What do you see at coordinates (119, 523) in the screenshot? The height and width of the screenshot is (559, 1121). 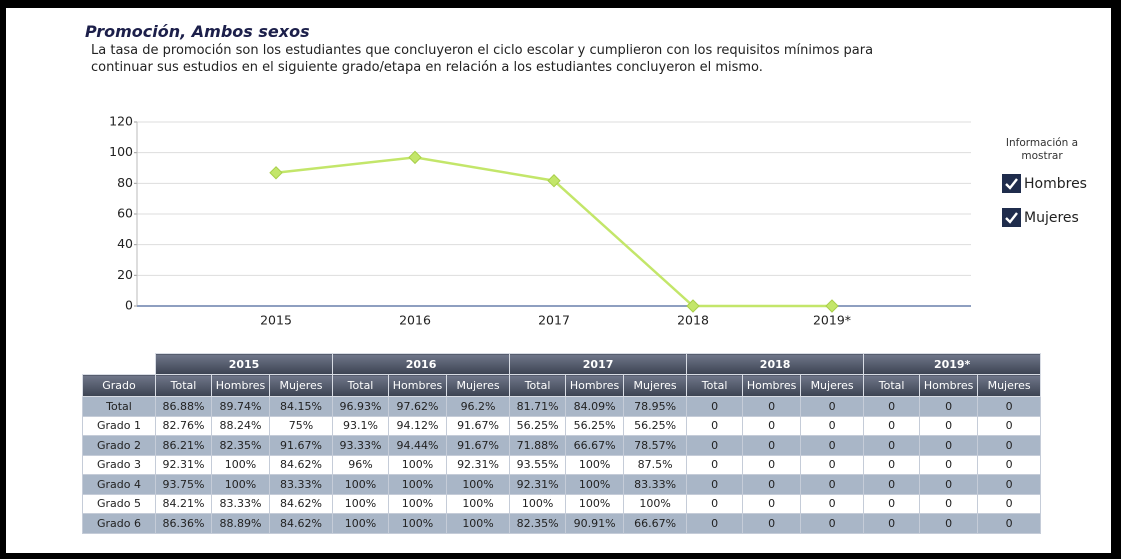 I see `row-label: Grado 6` at bounding box center [119, 523].